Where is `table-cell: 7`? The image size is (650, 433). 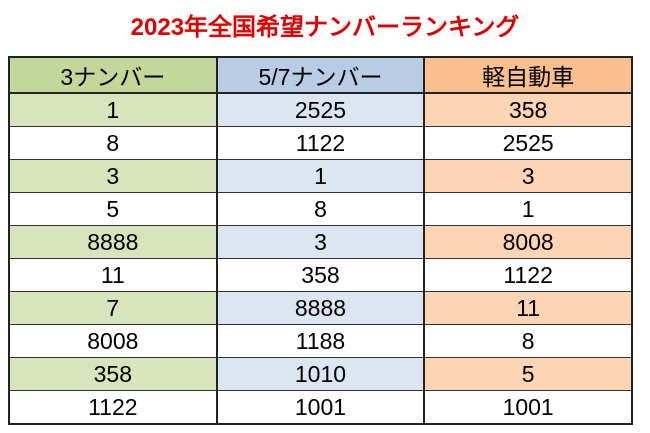 table-cell: 7 is located at coordinates (113, 308).